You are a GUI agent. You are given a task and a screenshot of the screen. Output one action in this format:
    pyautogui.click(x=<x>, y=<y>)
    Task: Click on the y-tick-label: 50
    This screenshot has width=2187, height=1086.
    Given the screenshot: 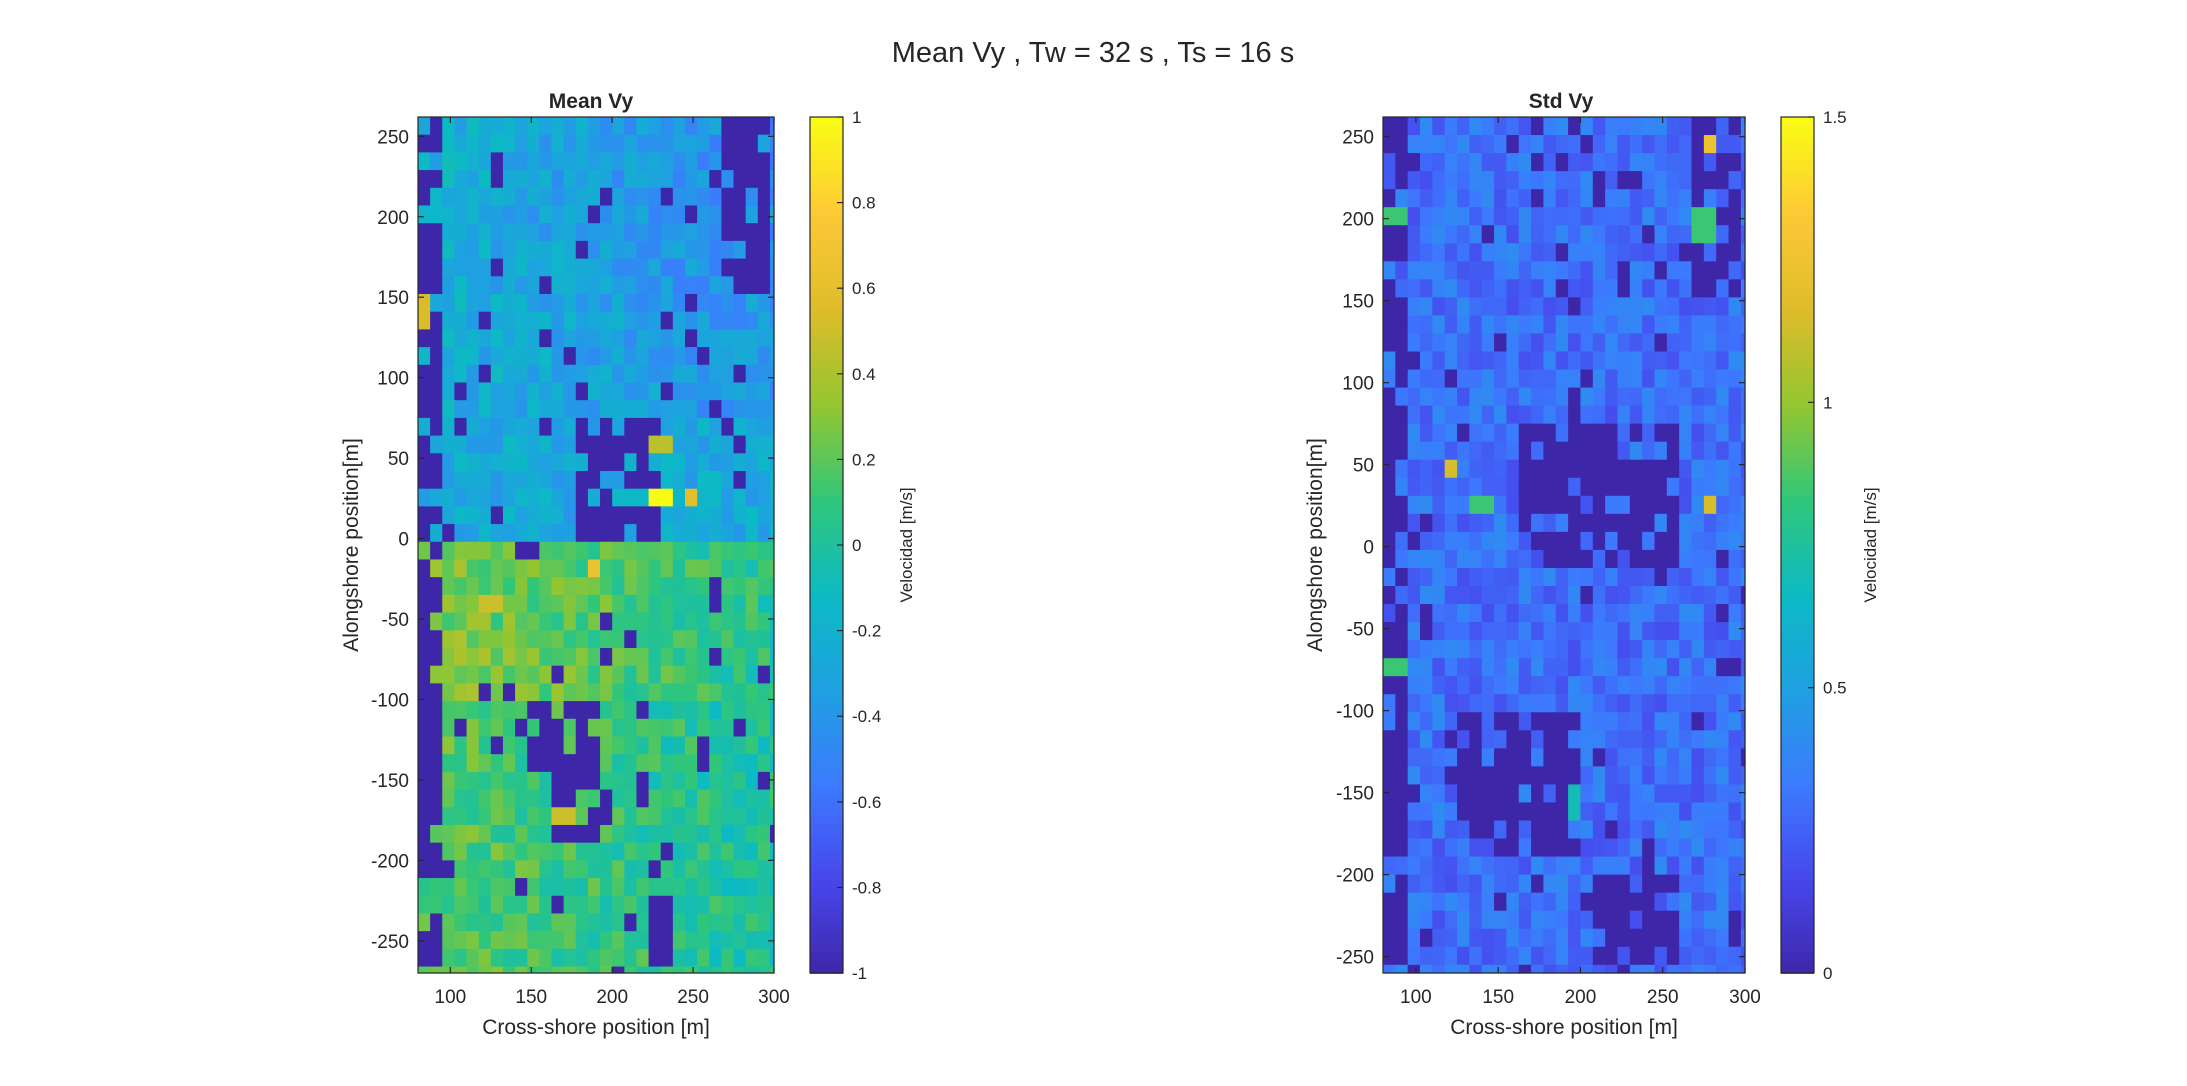 What is the action you would take?
    pyautogui.click(x=1363, y=466)
    